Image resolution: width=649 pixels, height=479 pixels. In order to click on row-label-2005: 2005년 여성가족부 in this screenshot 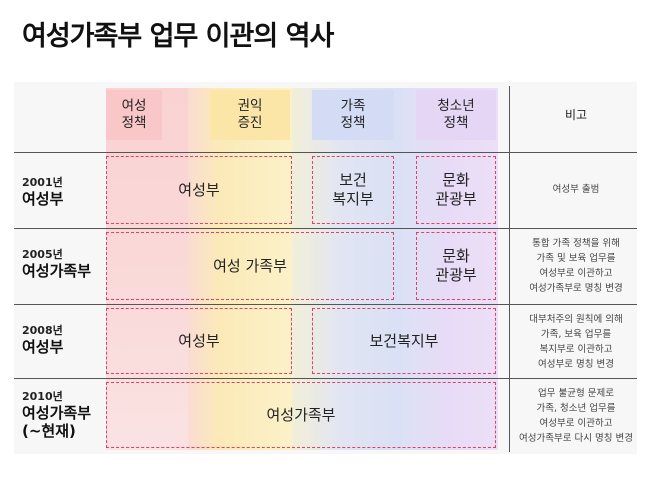, I will do `click(56, 264)`.